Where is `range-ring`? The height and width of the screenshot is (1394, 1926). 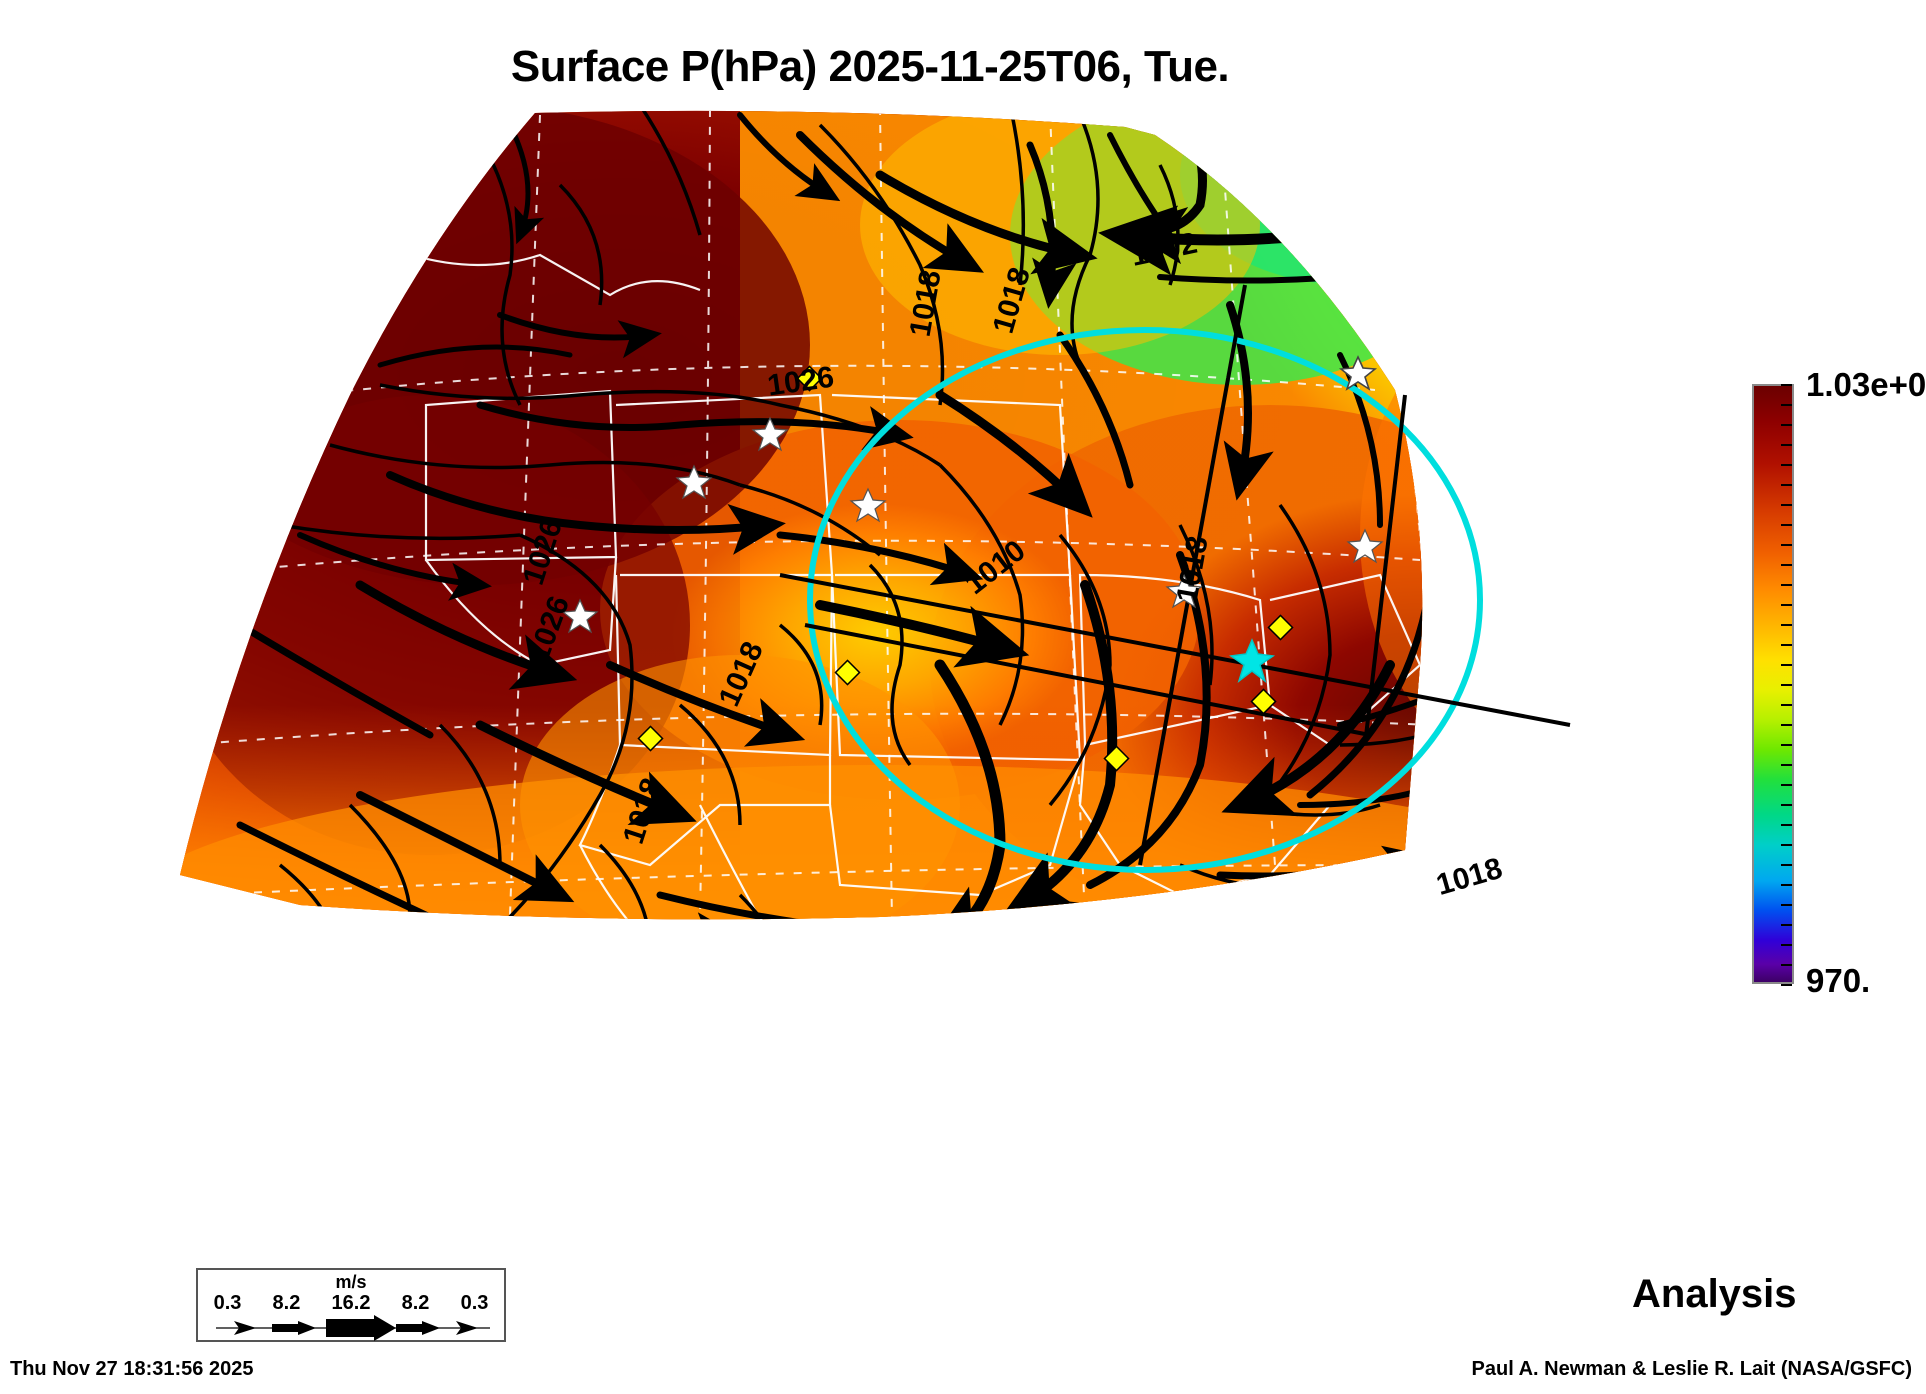 range-ring is located at coordinates (1145, 600).